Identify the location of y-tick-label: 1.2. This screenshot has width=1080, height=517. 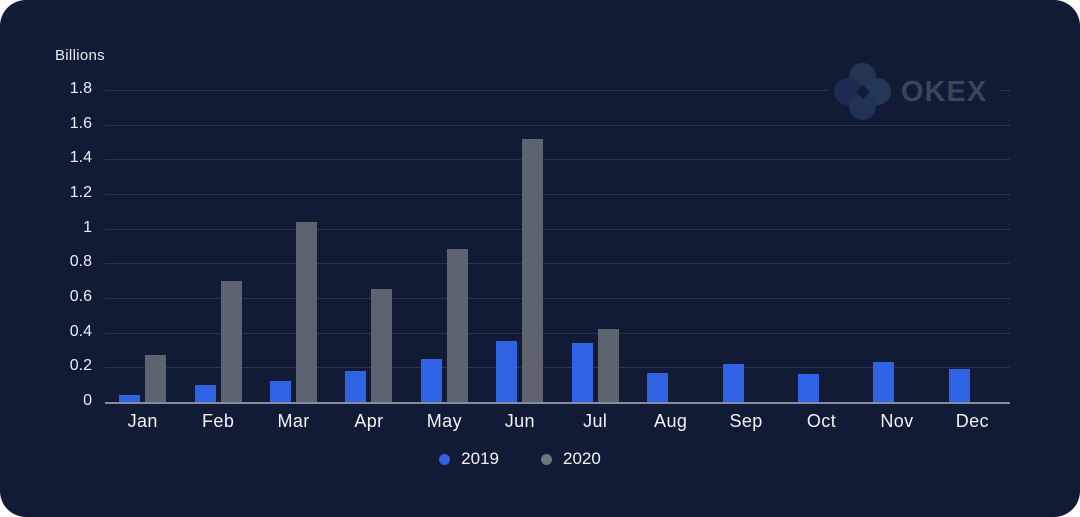
(80, 192).